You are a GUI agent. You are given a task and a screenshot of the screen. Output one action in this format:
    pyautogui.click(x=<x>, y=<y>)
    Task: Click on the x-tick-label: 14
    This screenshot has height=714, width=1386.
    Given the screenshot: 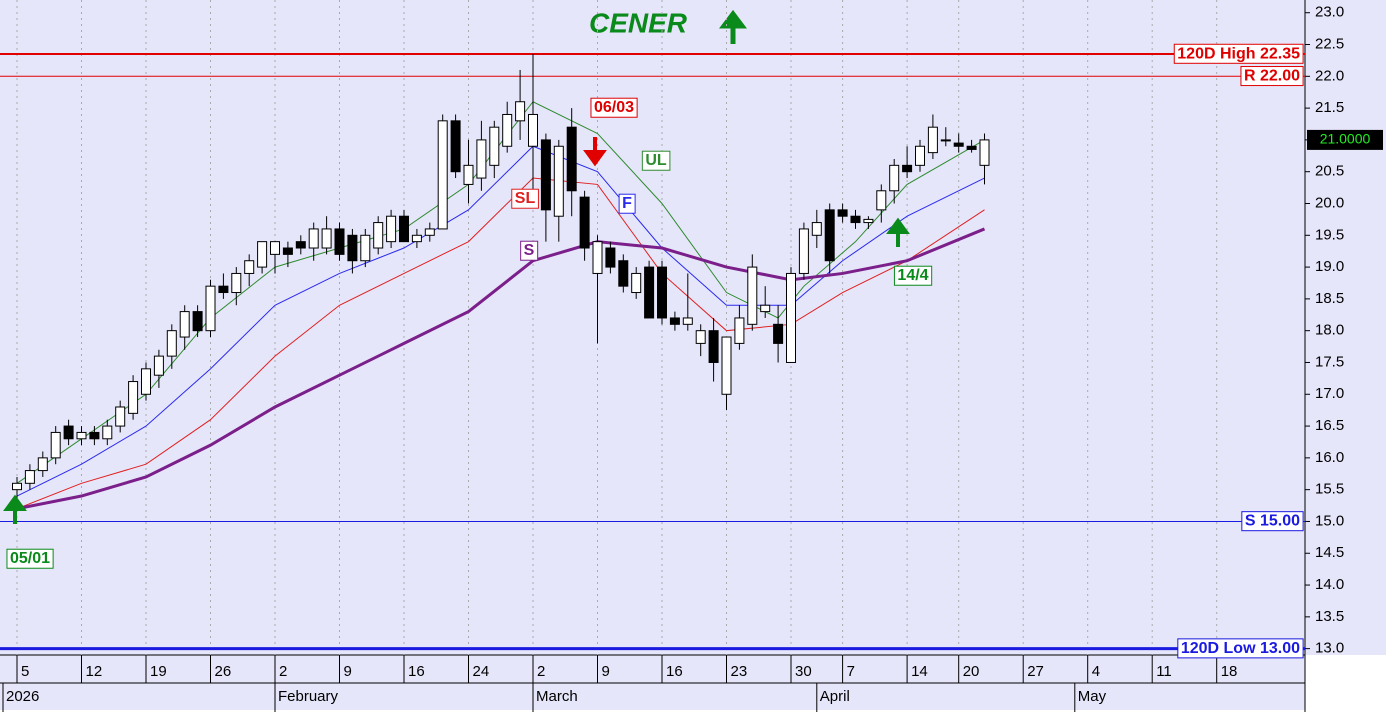 What is the action you would take?
    pyautogui.click(x=919, y=671)
    